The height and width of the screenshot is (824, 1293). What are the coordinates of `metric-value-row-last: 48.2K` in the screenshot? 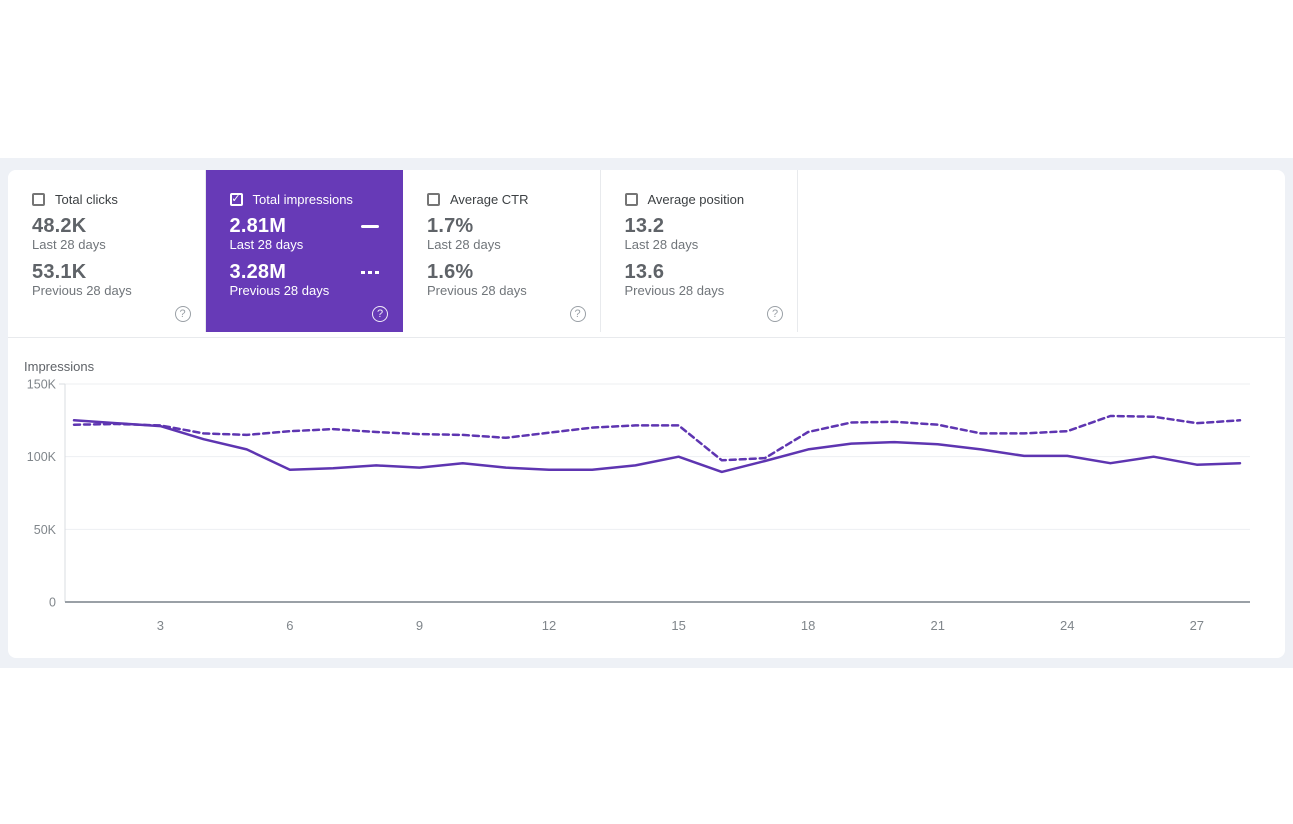 It's located at (111, 226).